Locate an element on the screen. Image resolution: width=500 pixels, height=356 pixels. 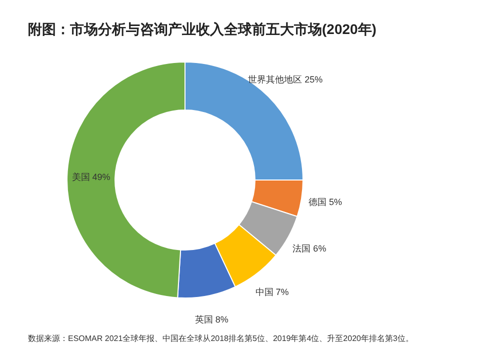
source-note: 数据来源：ESOMAR 2021全球年报、中国在全球从2018排名第5位、2019年第4位、升至2020年排名第3位。 is located at coordinates (221, 338).